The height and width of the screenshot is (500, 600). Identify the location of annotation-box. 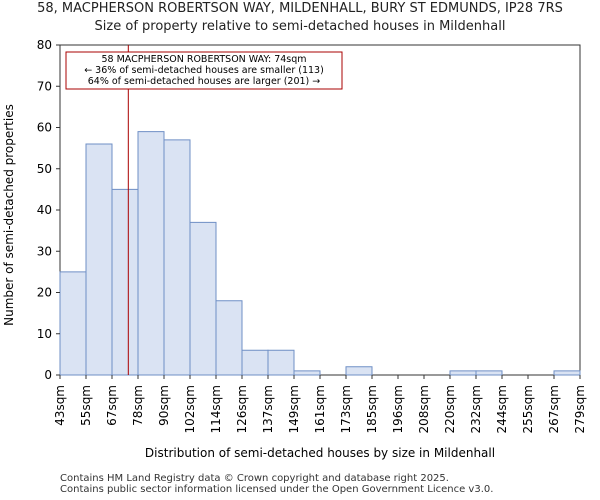
(204, 70).